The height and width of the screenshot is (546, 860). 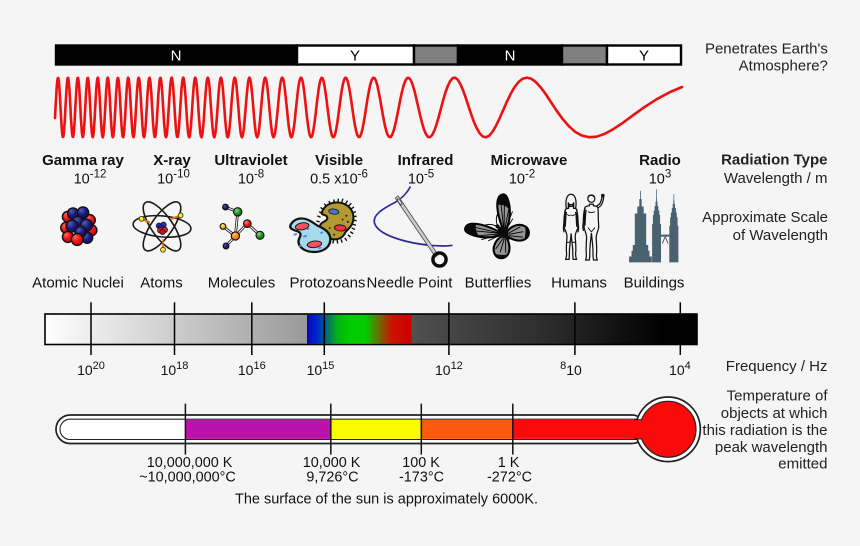 I want to click on svg-text: Infrared, so click(x=426, y=160).